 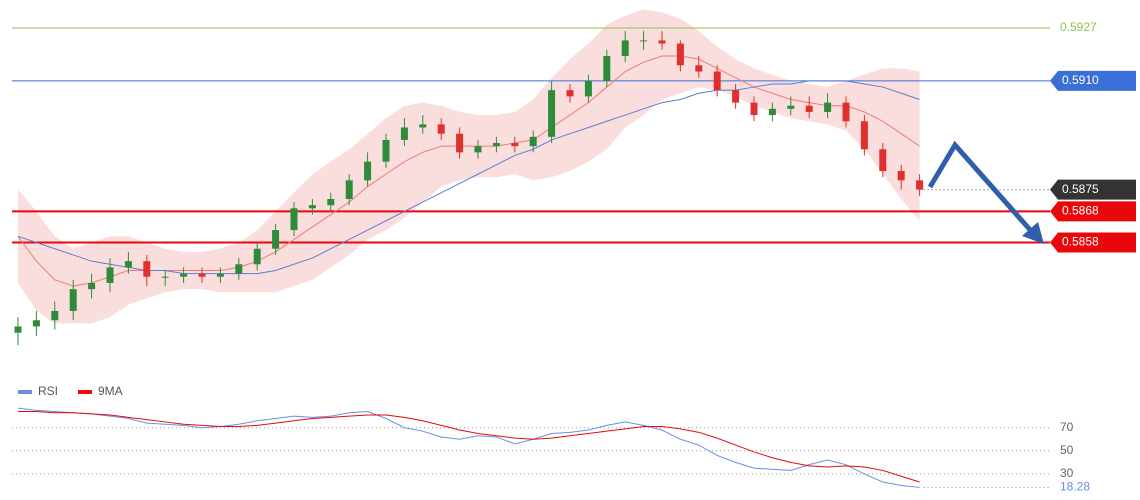 What do you see at coordinates (1080, 80) in the screenshot?
I see `level-label: 0.5910` at bounding box center [1080, 80].